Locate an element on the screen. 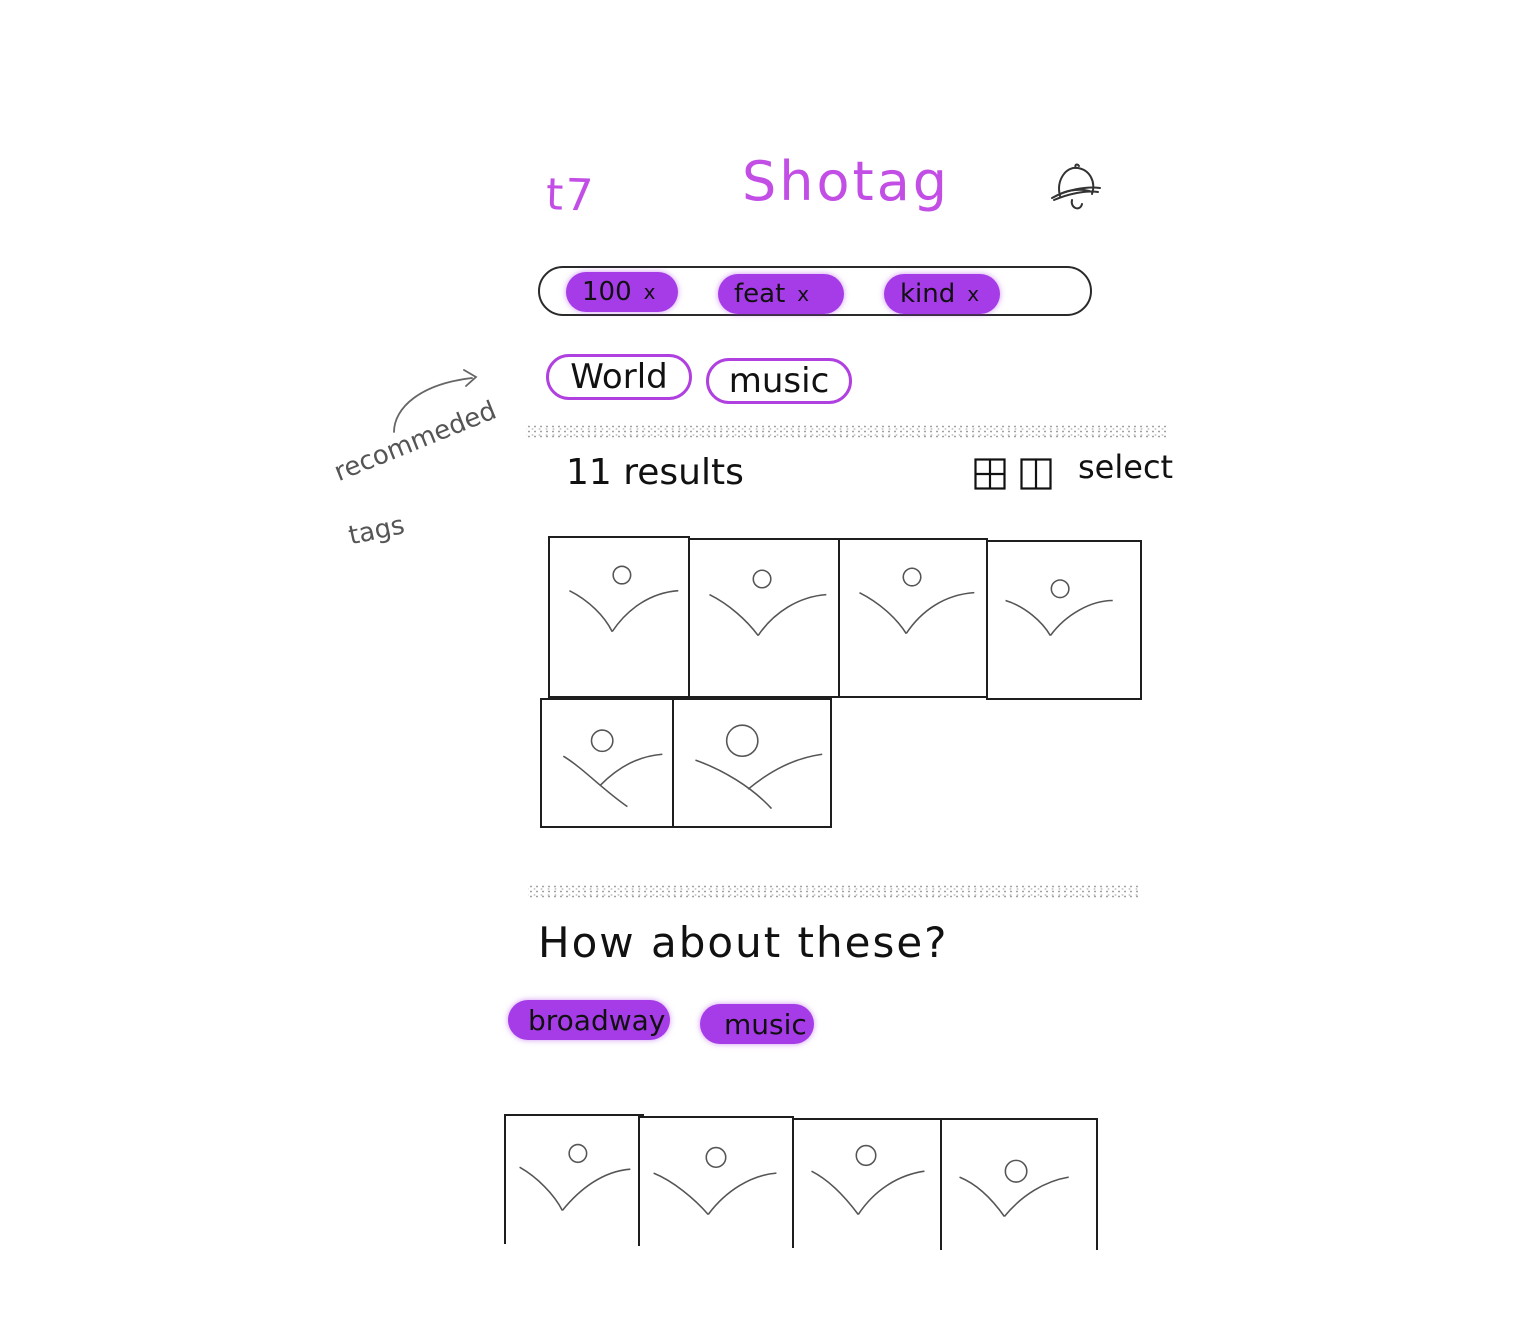 Image resolution: width=1536 pixels, height=1318 pixels. search-chip-feat: feat x is located at coordinates (781, 294).